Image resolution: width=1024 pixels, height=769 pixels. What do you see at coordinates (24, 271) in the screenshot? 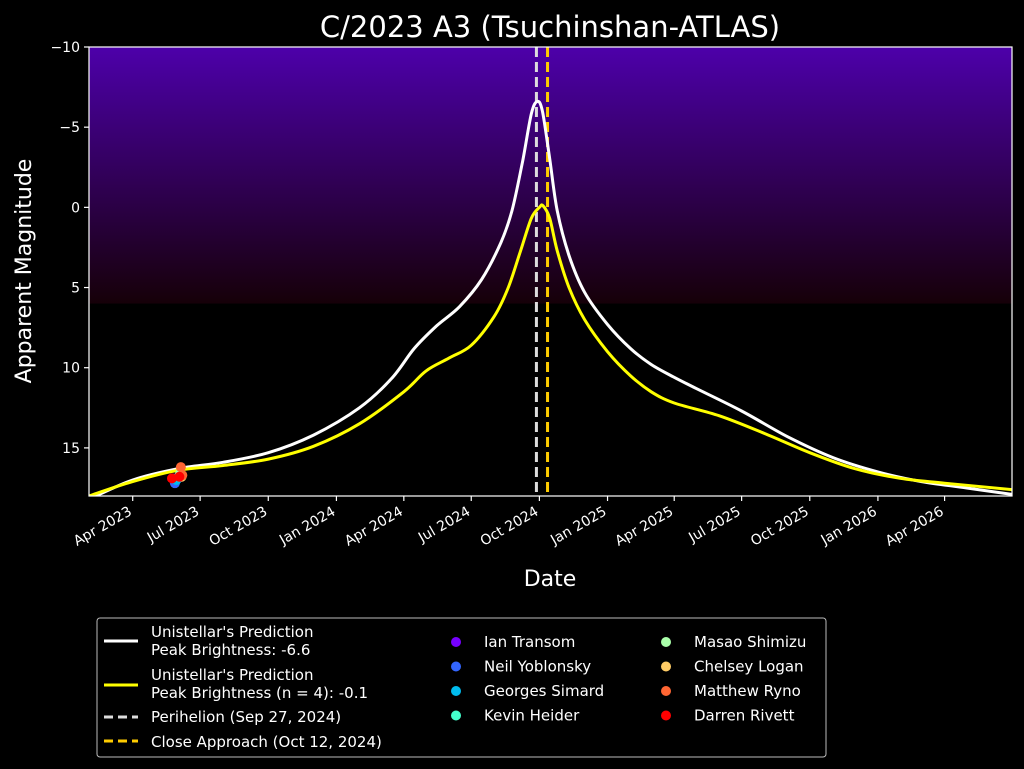
I see `y-axis-label: Apparent Magnitude` at bounding box center [24, 271].